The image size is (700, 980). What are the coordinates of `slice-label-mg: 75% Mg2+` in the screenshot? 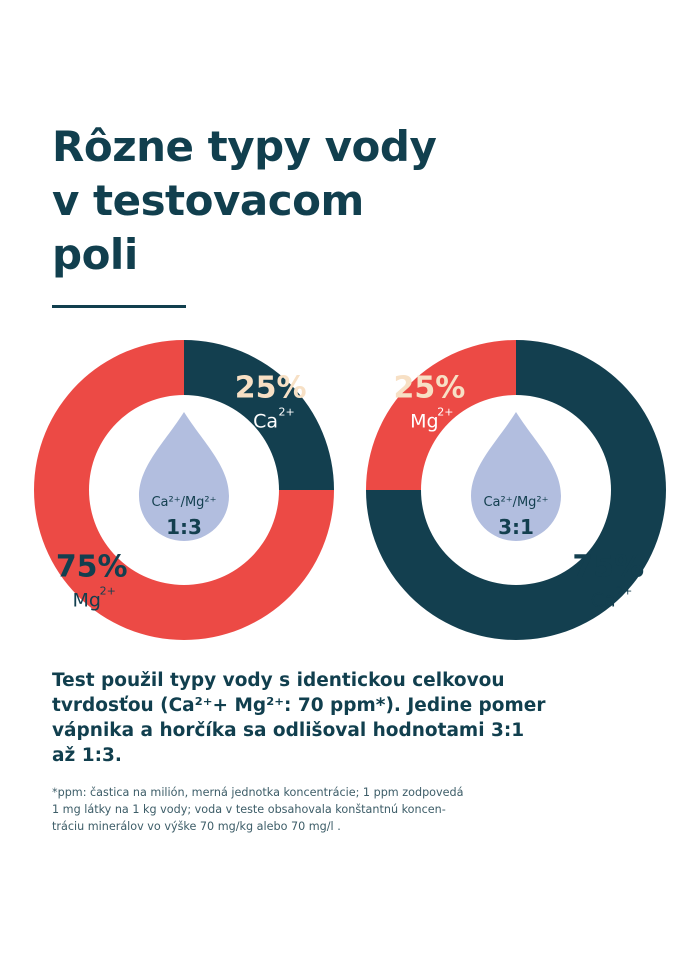 It's located at (92, 580).